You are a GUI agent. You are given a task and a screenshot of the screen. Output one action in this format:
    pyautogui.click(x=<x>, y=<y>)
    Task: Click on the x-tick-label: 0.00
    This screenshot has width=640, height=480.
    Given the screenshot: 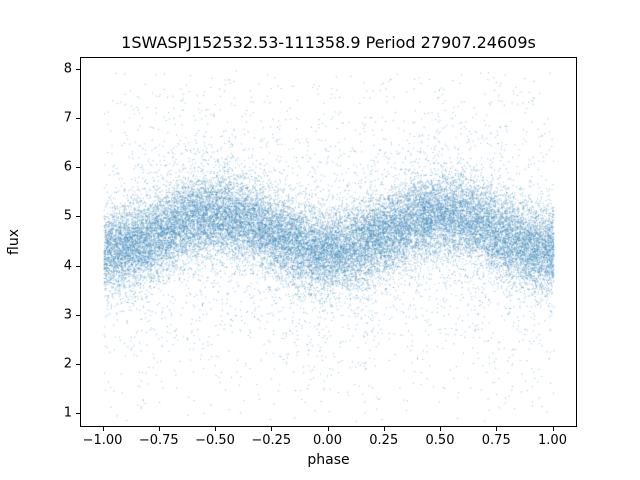 What is the action you would take?
    pyautogui.click(x=327, y=440)
    